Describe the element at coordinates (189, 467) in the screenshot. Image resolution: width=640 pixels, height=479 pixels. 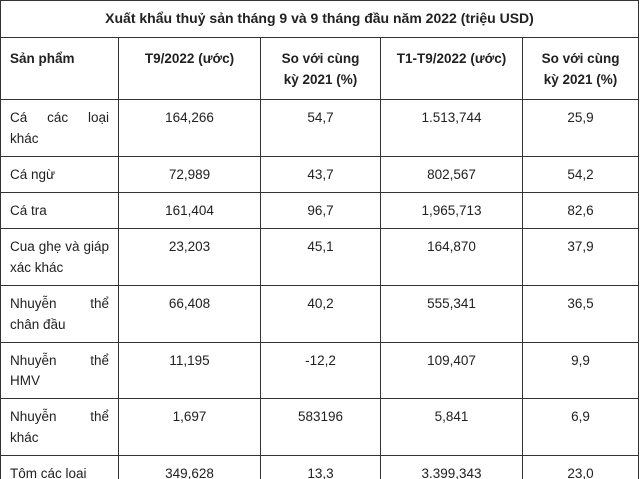
I see `value-cell: 349,628` at that location.